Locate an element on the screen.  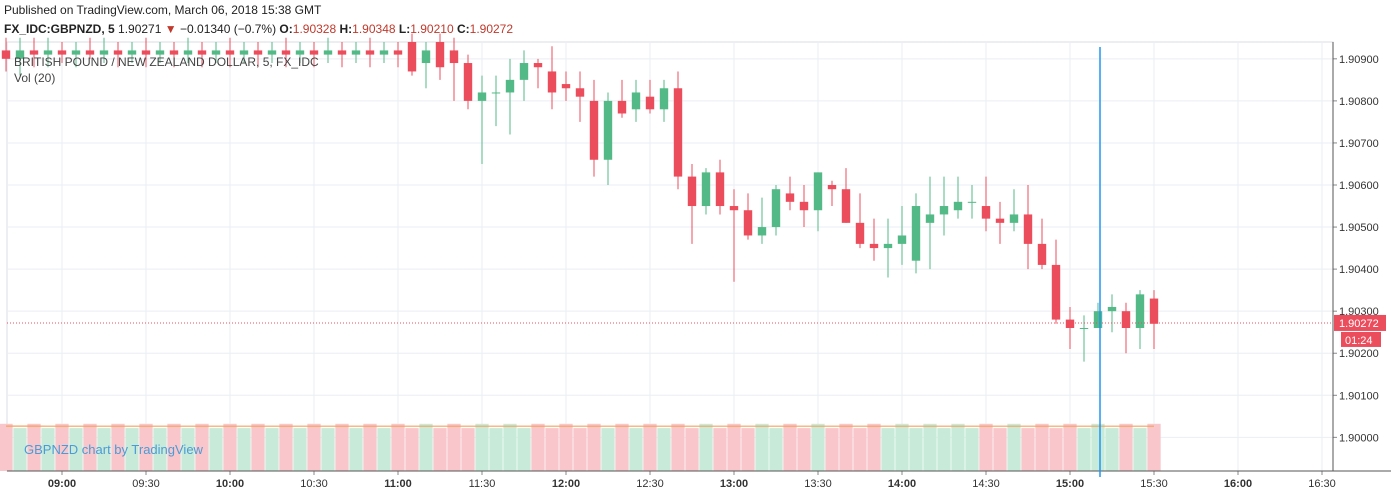
volume-legend: Vol (20) is located at coordinates (34, 78).